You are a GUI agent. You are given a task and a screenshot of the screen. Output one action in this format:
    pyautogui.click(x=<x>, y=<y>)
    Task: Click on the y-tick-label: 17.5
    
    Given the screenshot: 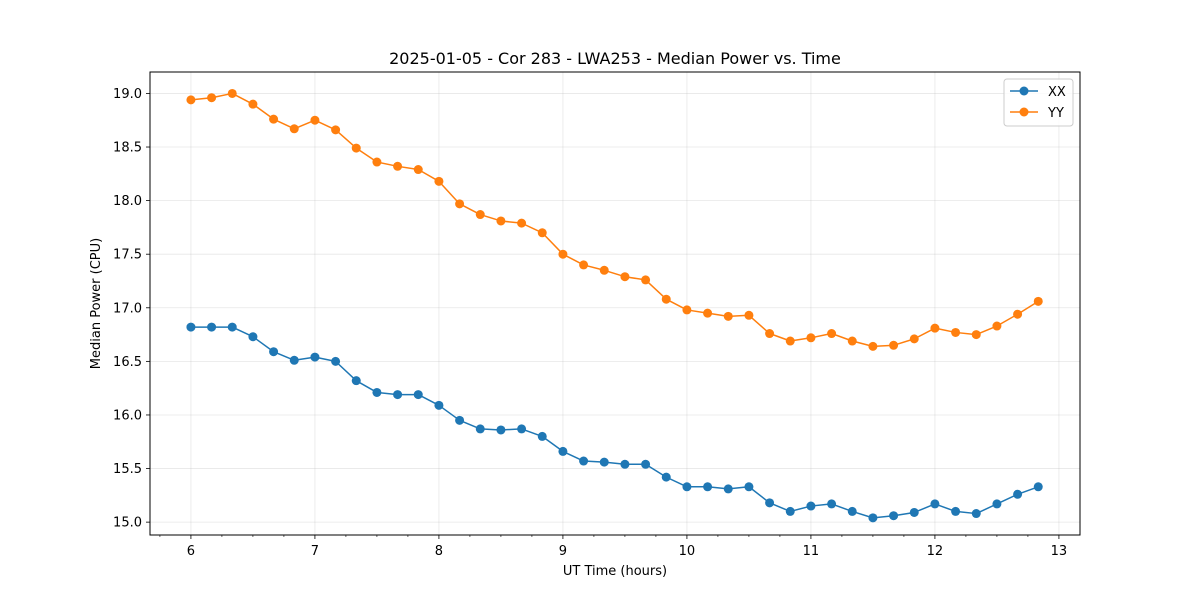 What is the action you would take?
    pyautogui.click(x=127, y=255)
    